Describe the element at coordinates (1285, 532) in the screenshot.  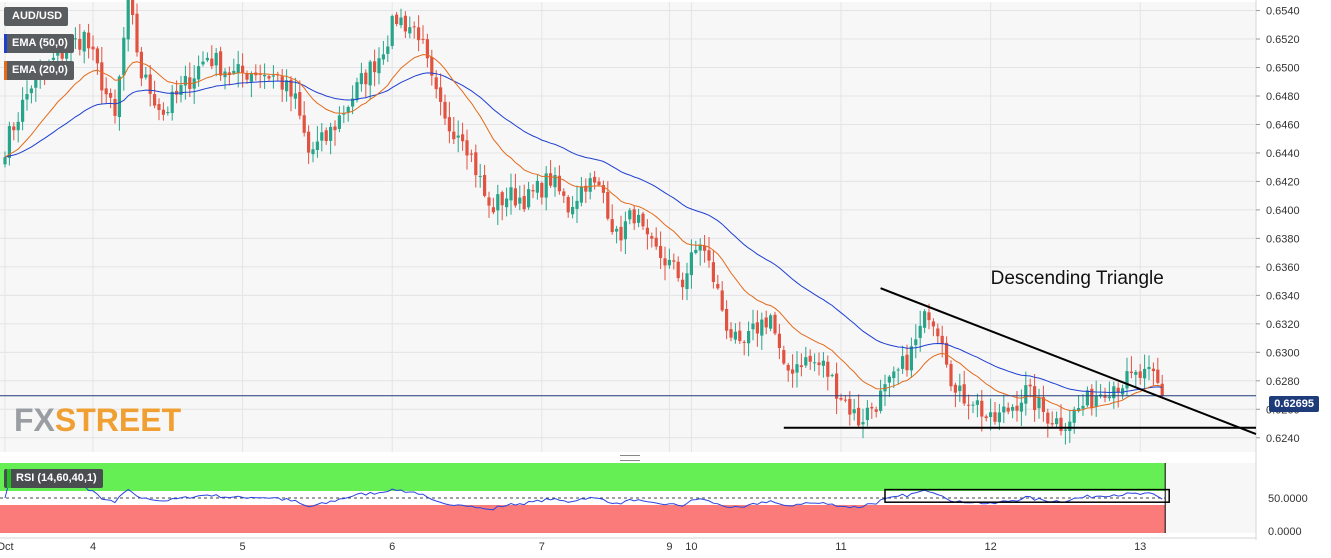
I see `rsi-tick-label: 0.0000` at that location.